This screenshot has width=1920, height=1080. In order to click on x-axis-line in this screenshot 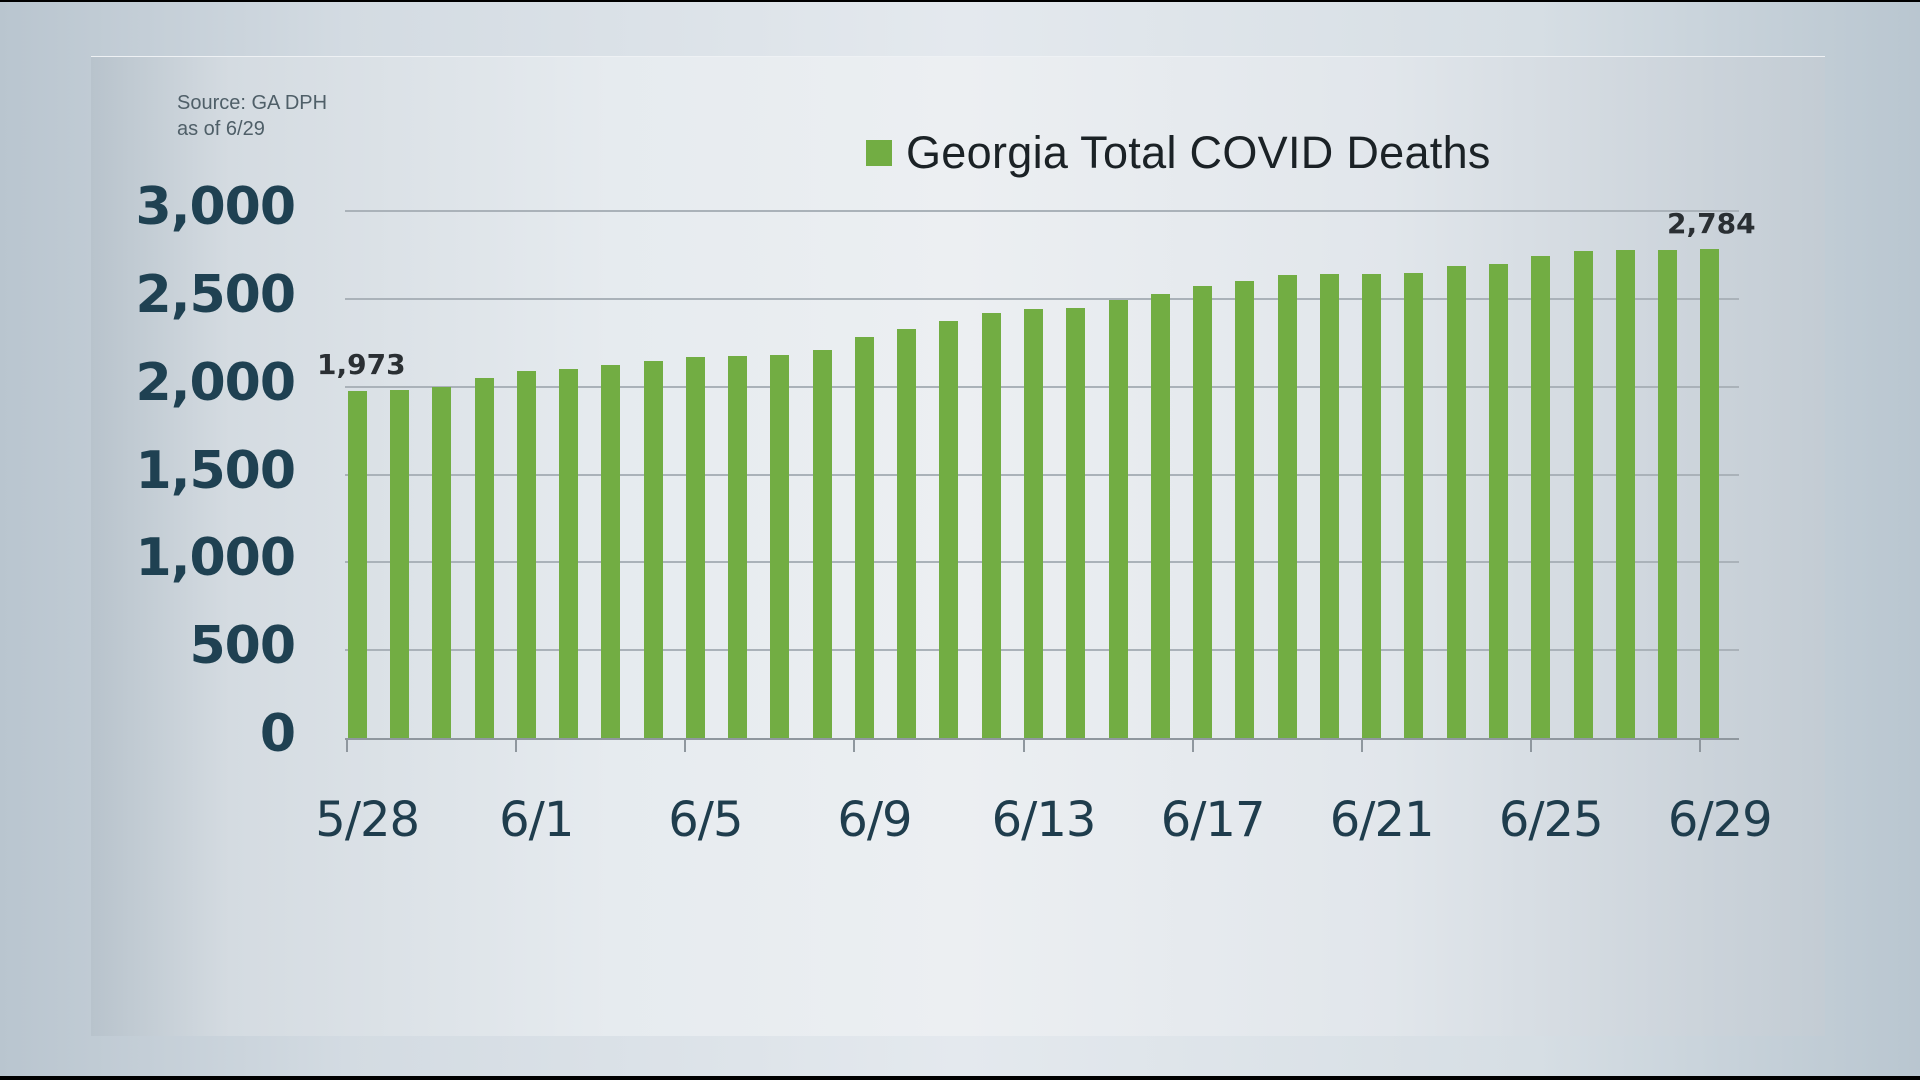, I will do `click(1042, 739)`.